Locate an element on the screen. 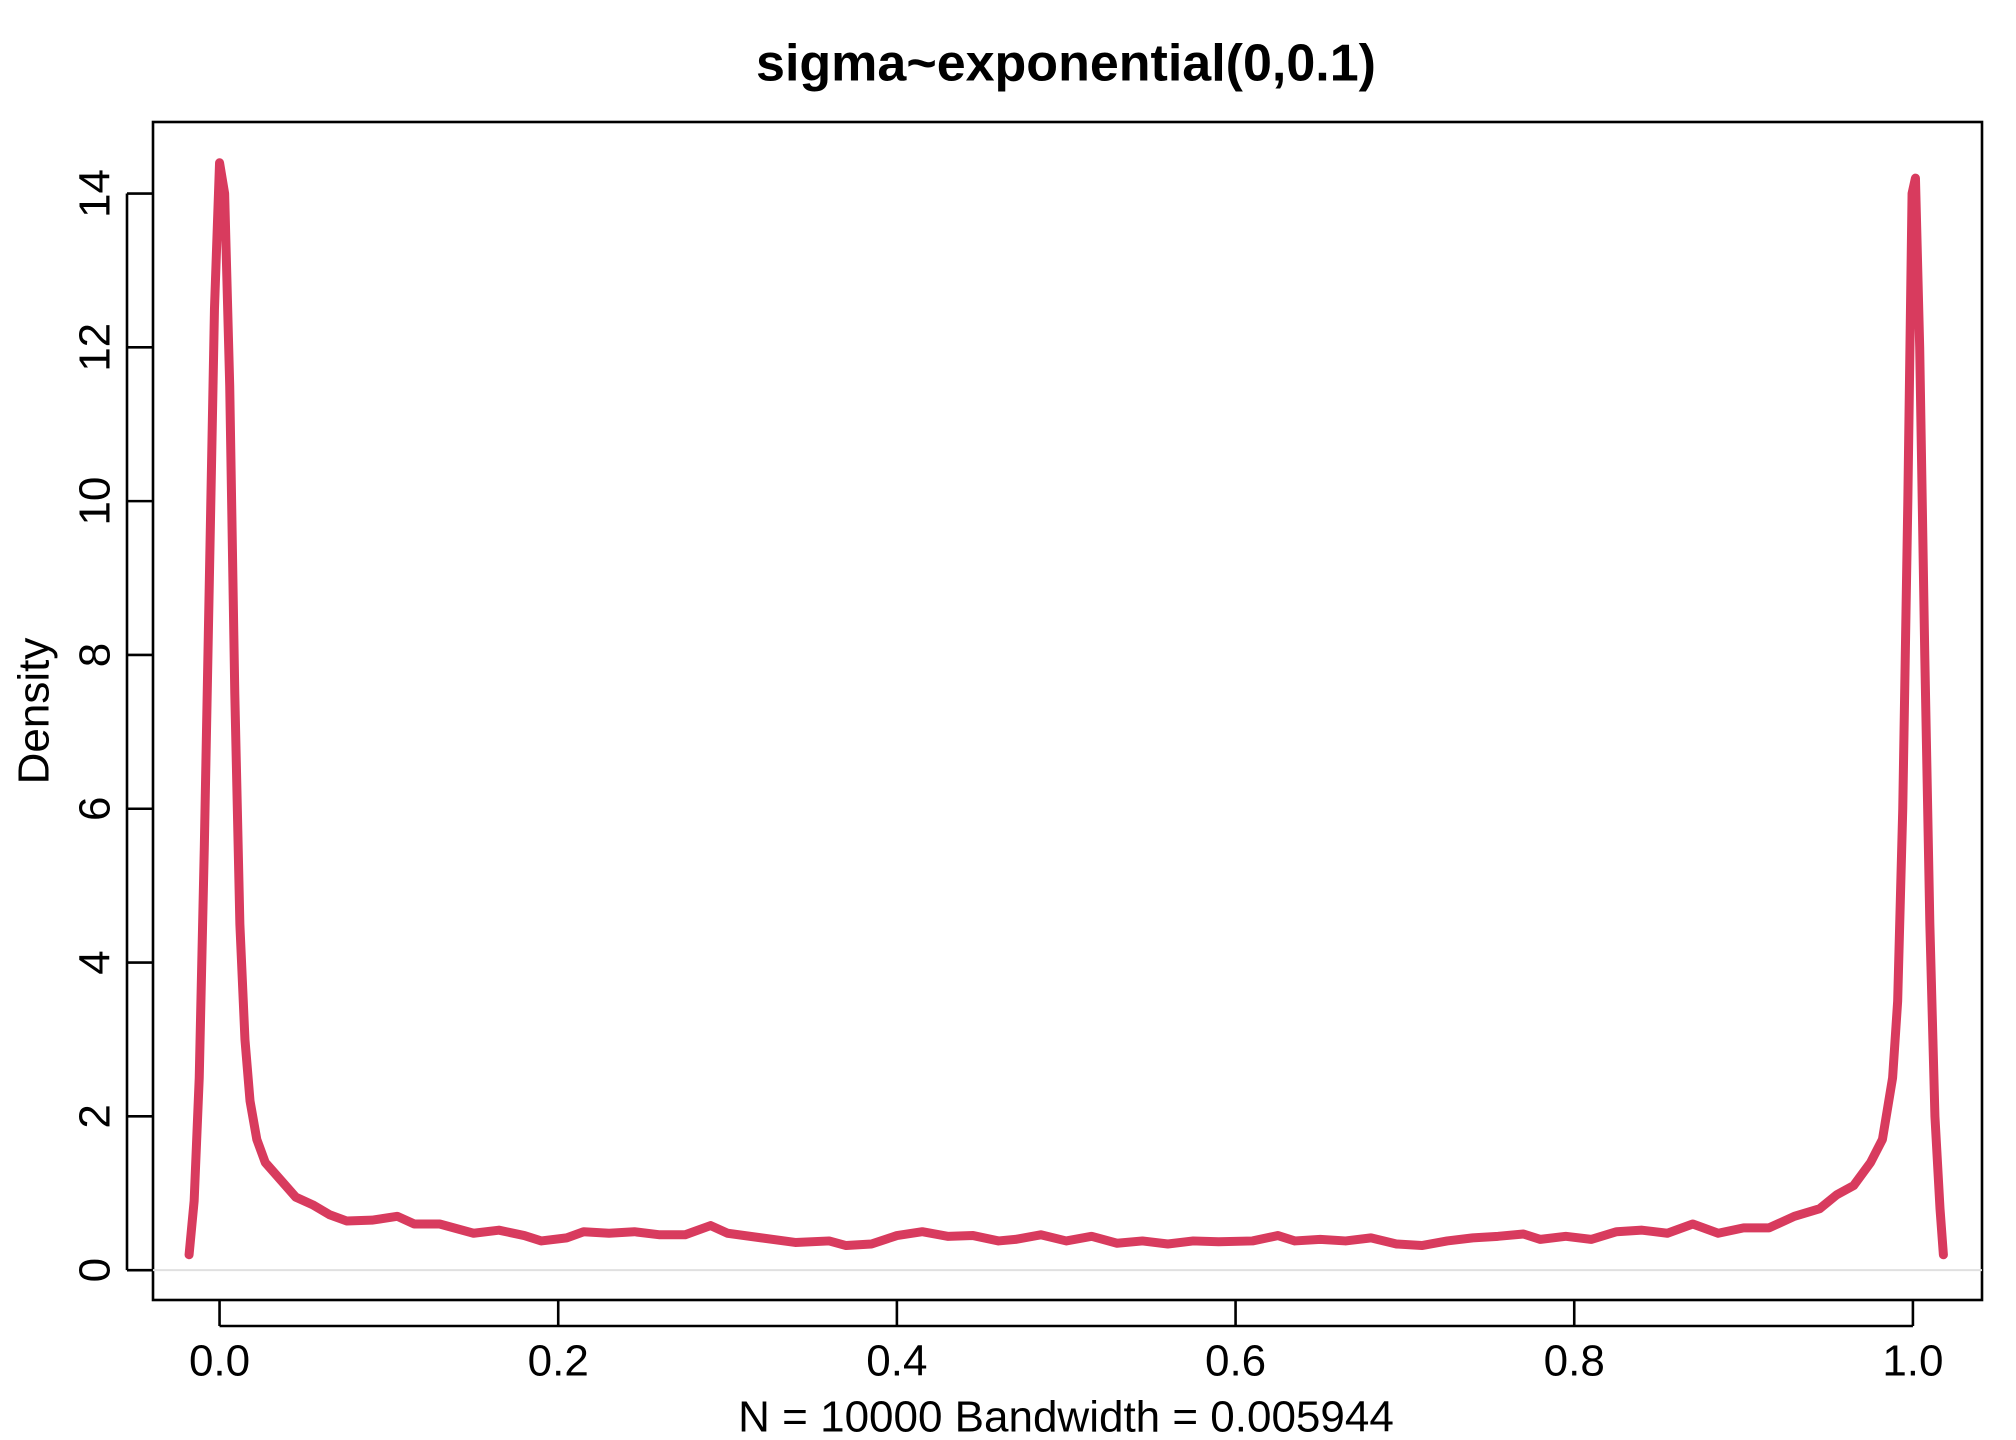 The height and width of the screenshot is (1440, 2016). y-tick-label: 4 is located at coordinates (95, 962).